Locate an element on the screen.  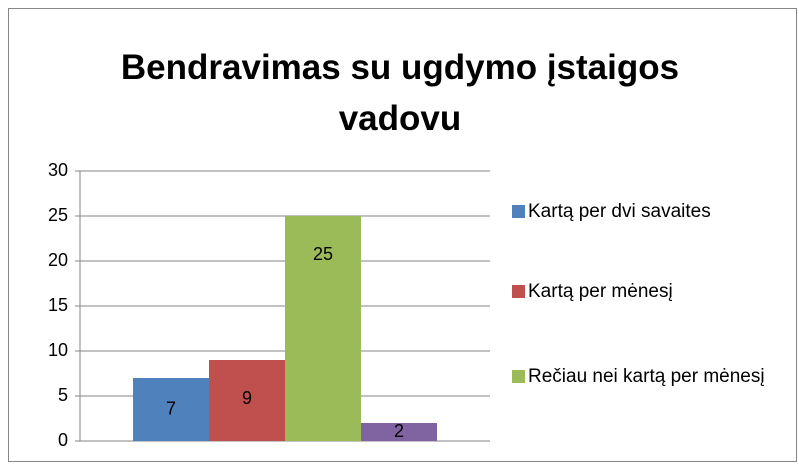
legend-item: Rečiau nei kartą per mėnesį is located at coordinates (651, 377).